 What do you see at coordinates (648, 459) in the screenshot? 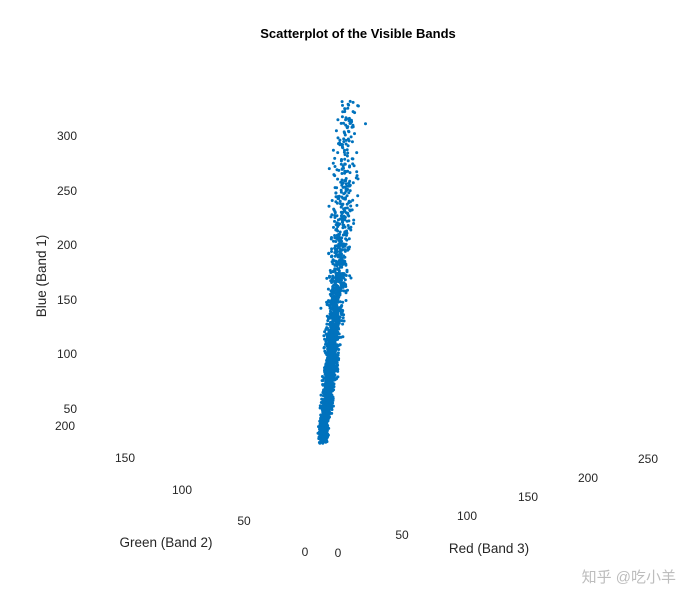
I see `x-tick-label: 250` at bounding box center [648, 459].